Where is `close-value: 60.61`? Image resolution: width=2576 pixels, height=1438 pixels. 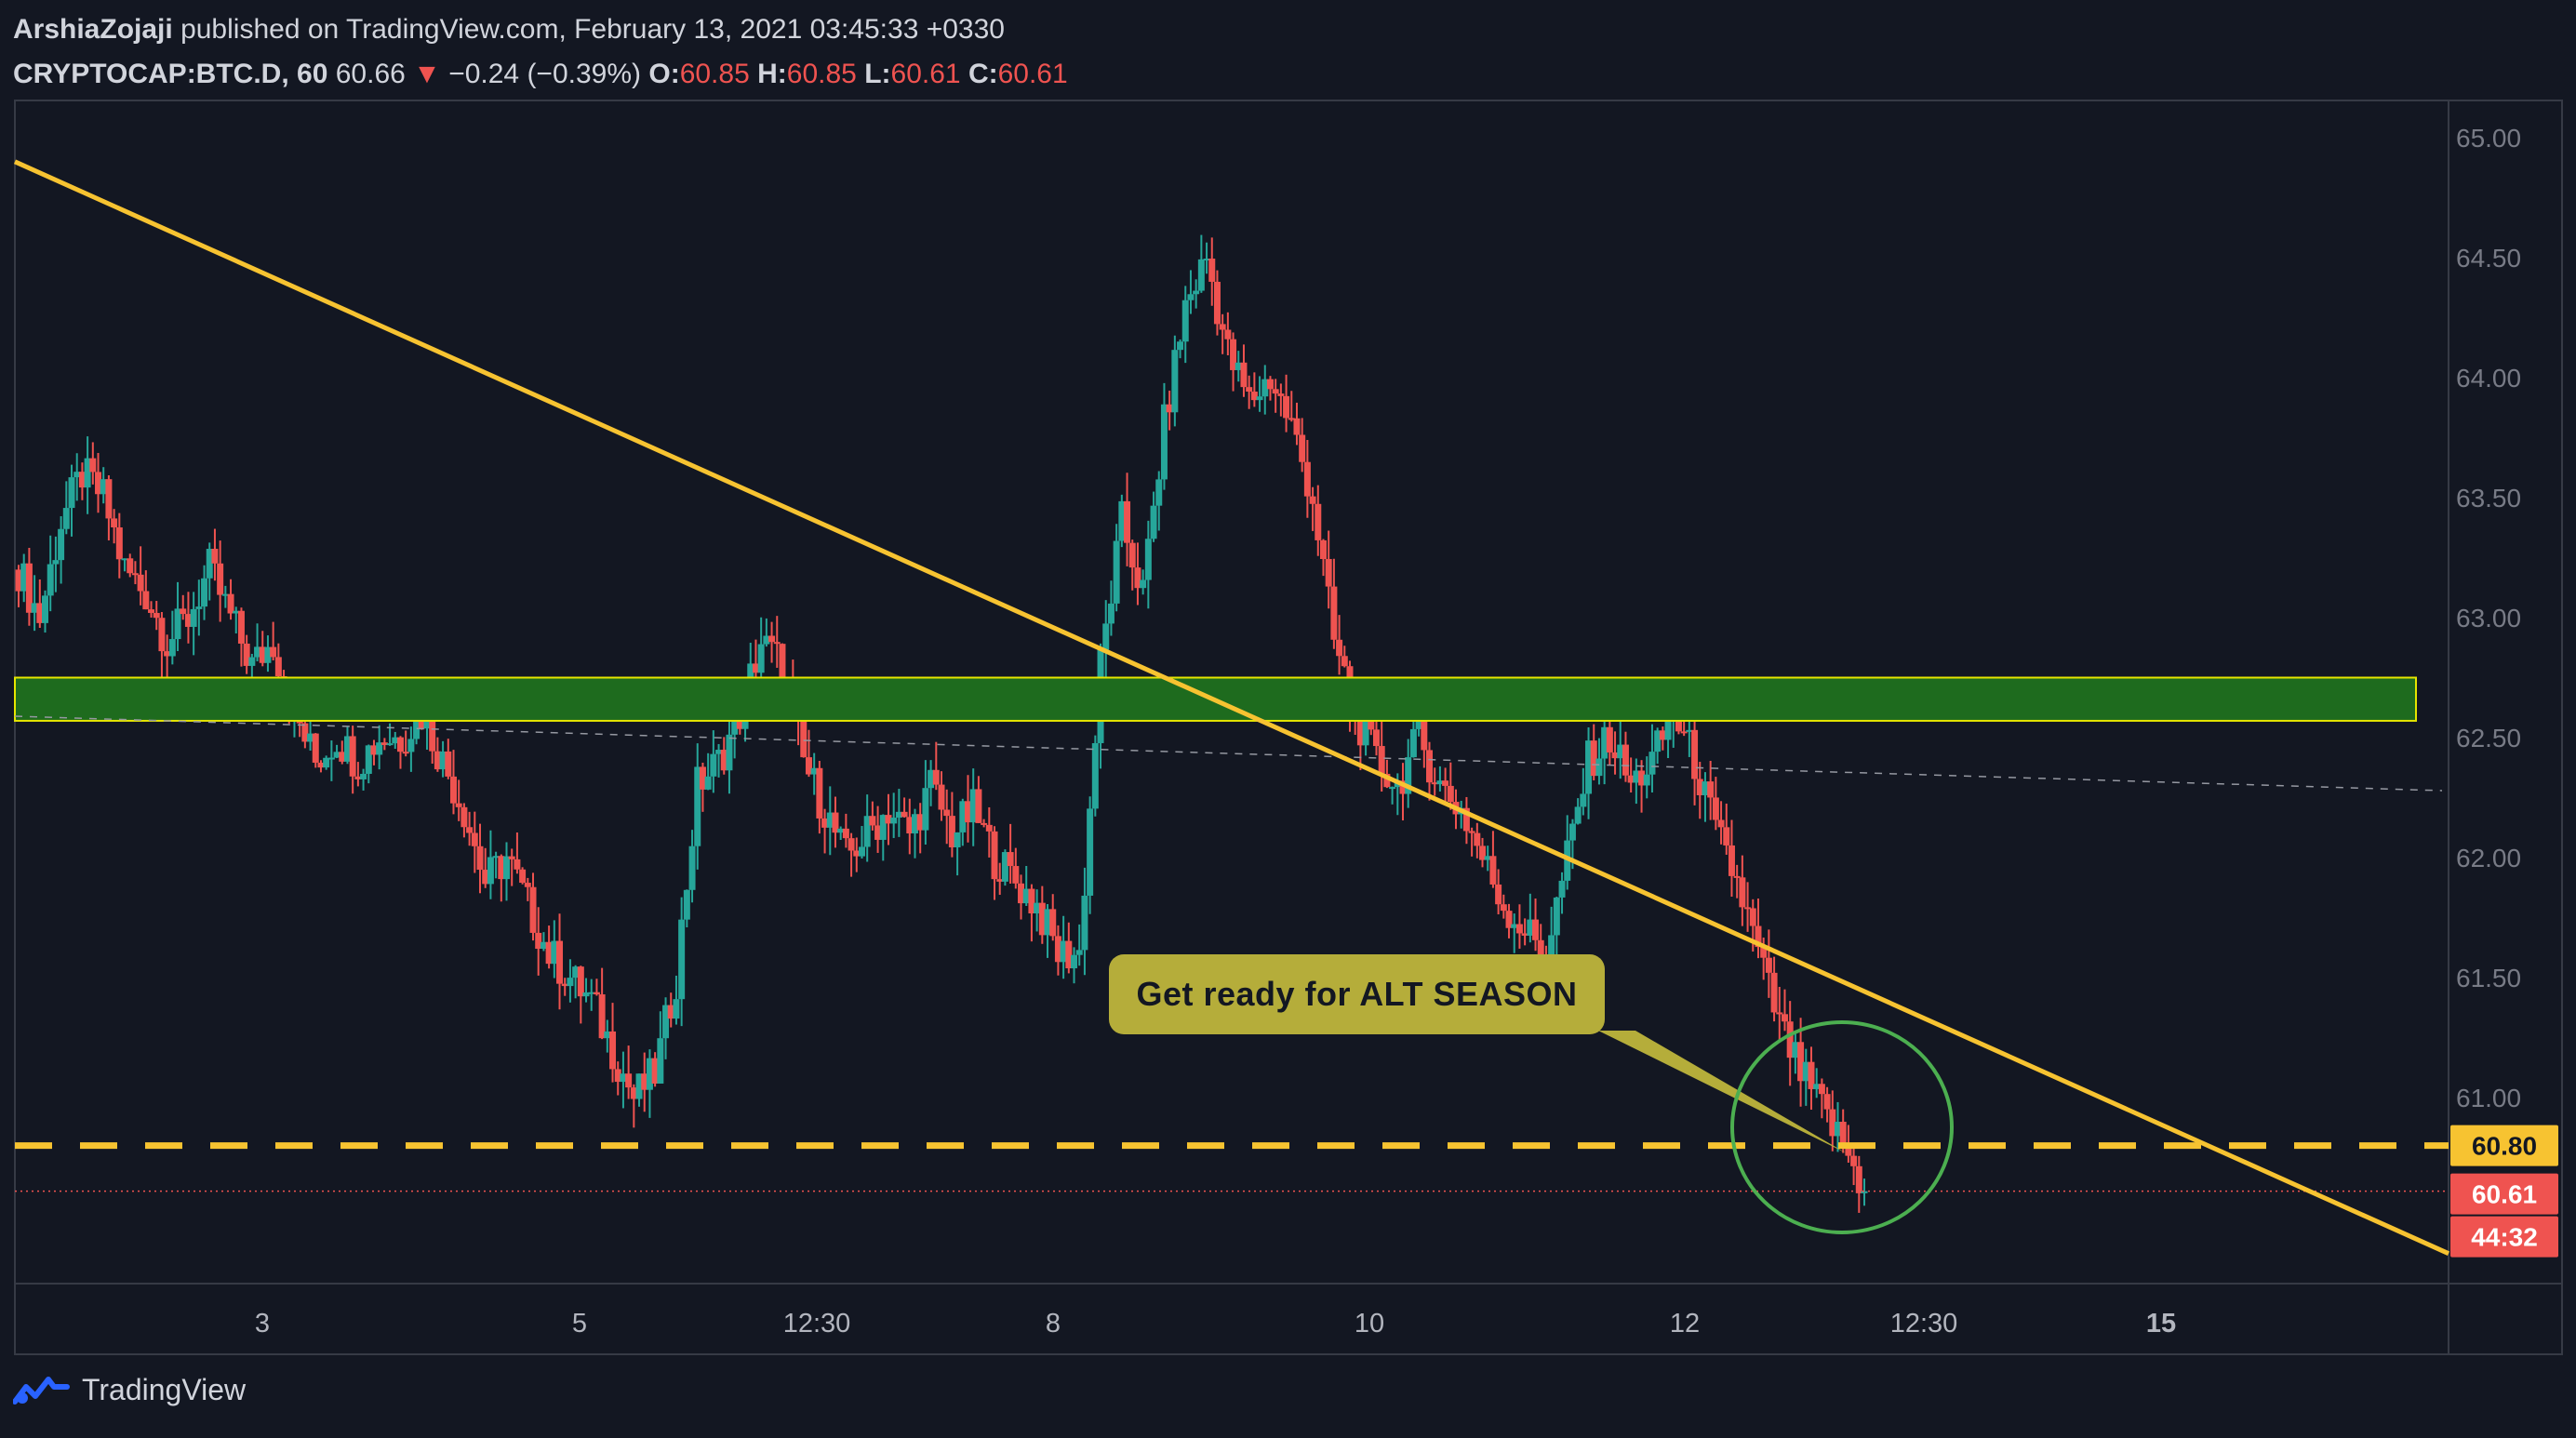 close-value: 60.61 is located at coordinates (1032, 74).